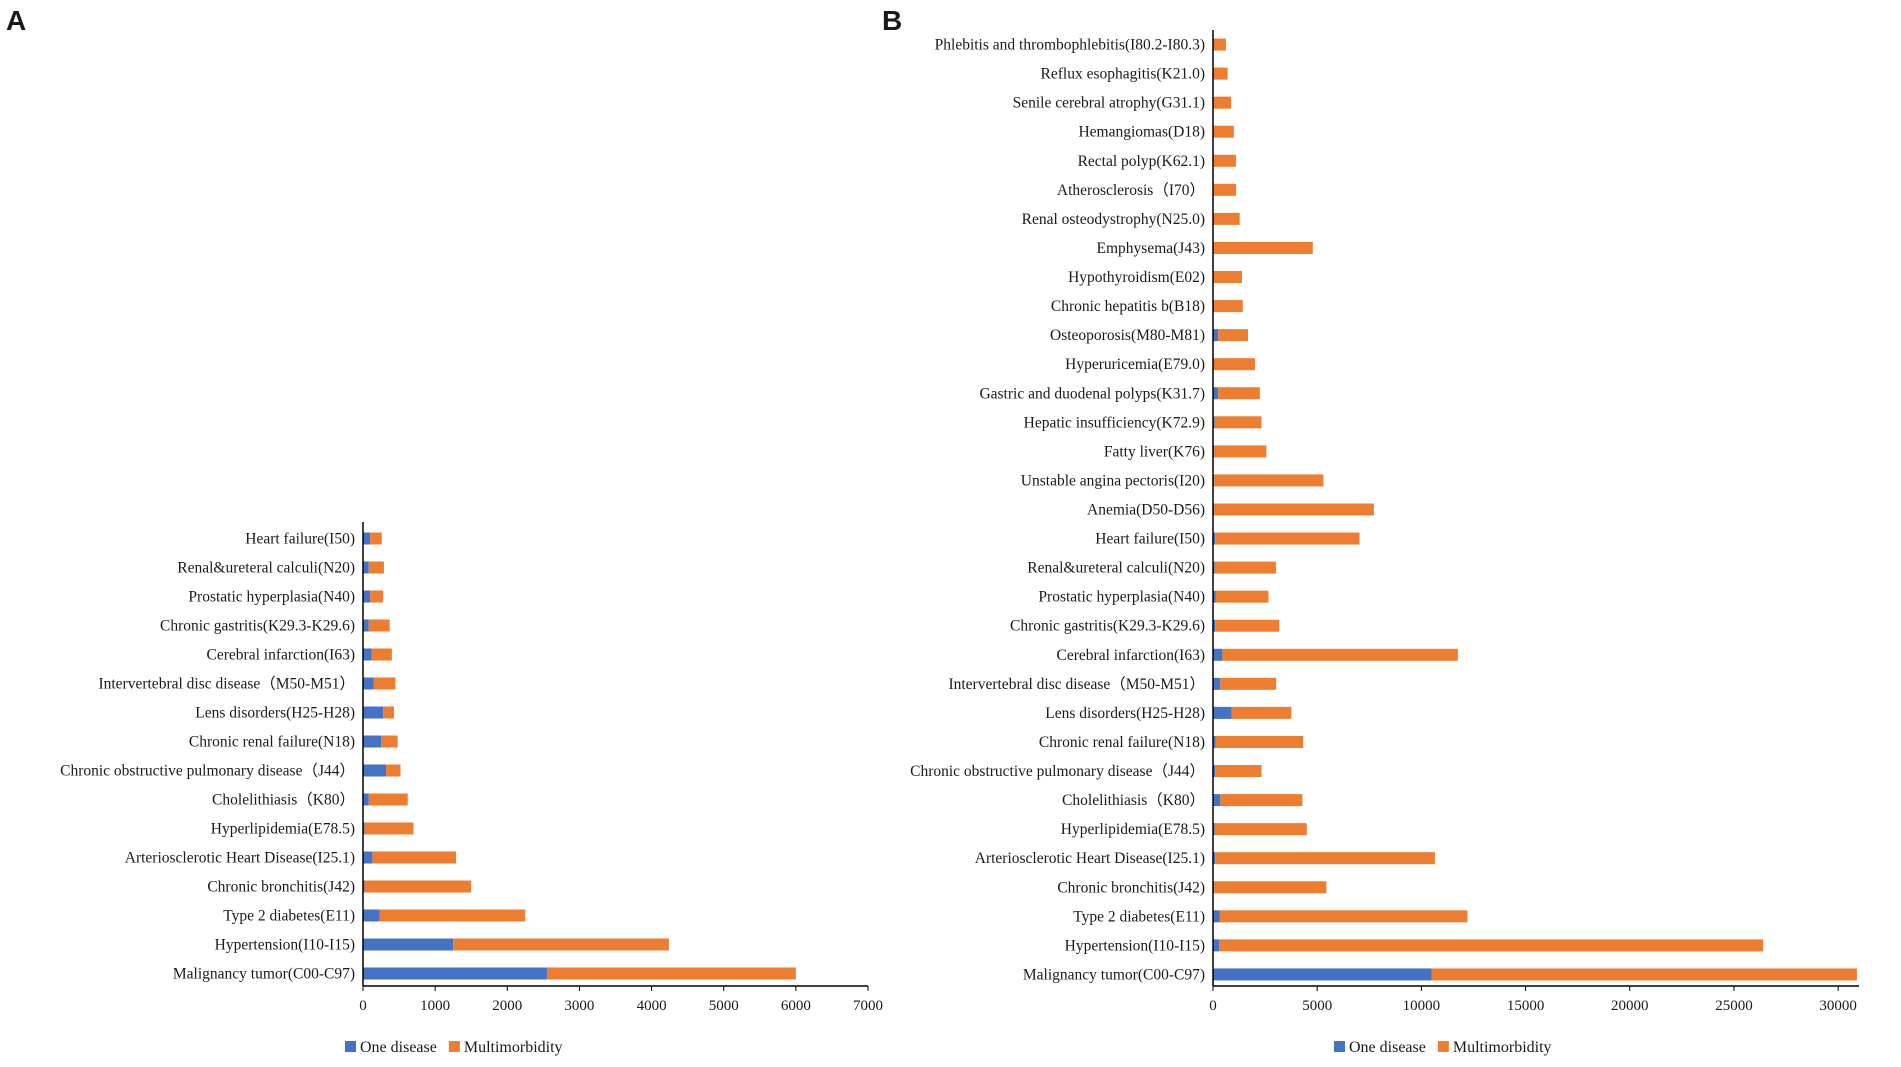 Image resolution: width=1901 pixels, height=1067 pixels. What do you see at coordinates (1131, 655) in the screenshot?
I see `panel-b-category-label: Cerebral infarction(I63)` at bounding box center [1131, 655].